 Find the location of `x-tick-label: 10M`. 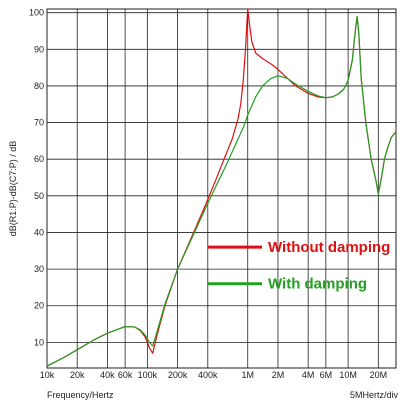

x-tick-label: 10M is located at coordinates (348, 375).